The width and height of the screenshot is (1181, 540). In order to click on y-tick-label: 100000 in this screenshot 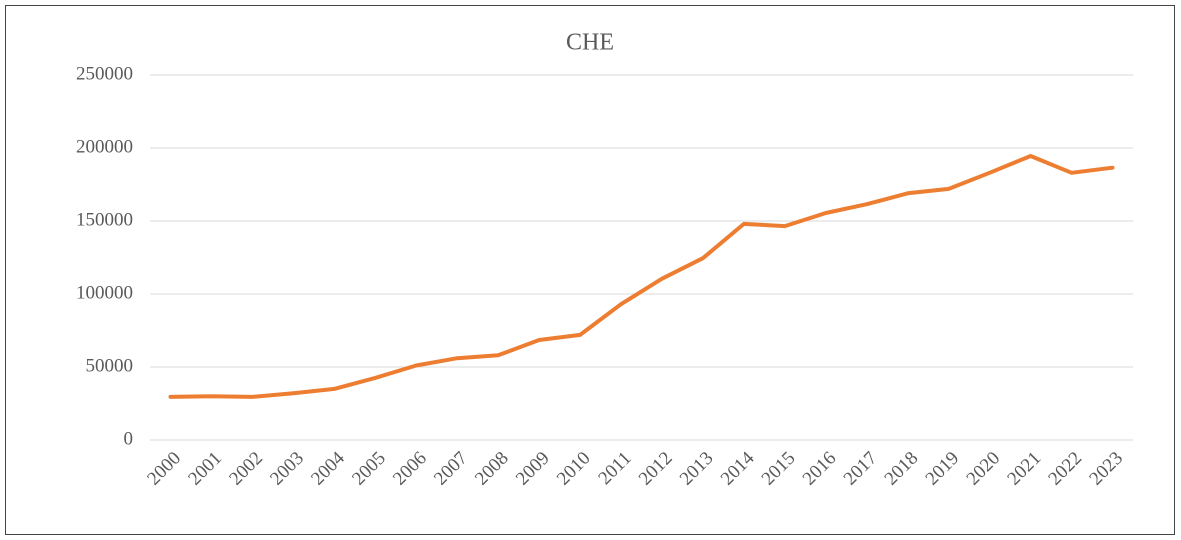, I will do `click(104, 292)`.